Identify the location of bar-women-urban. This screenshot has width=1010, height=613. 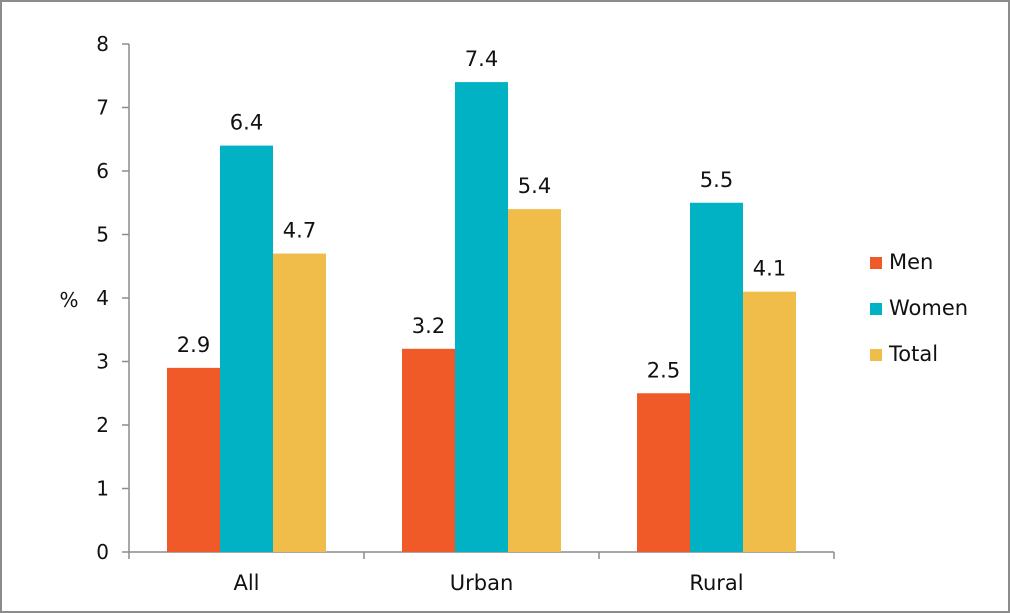
(481, 317).